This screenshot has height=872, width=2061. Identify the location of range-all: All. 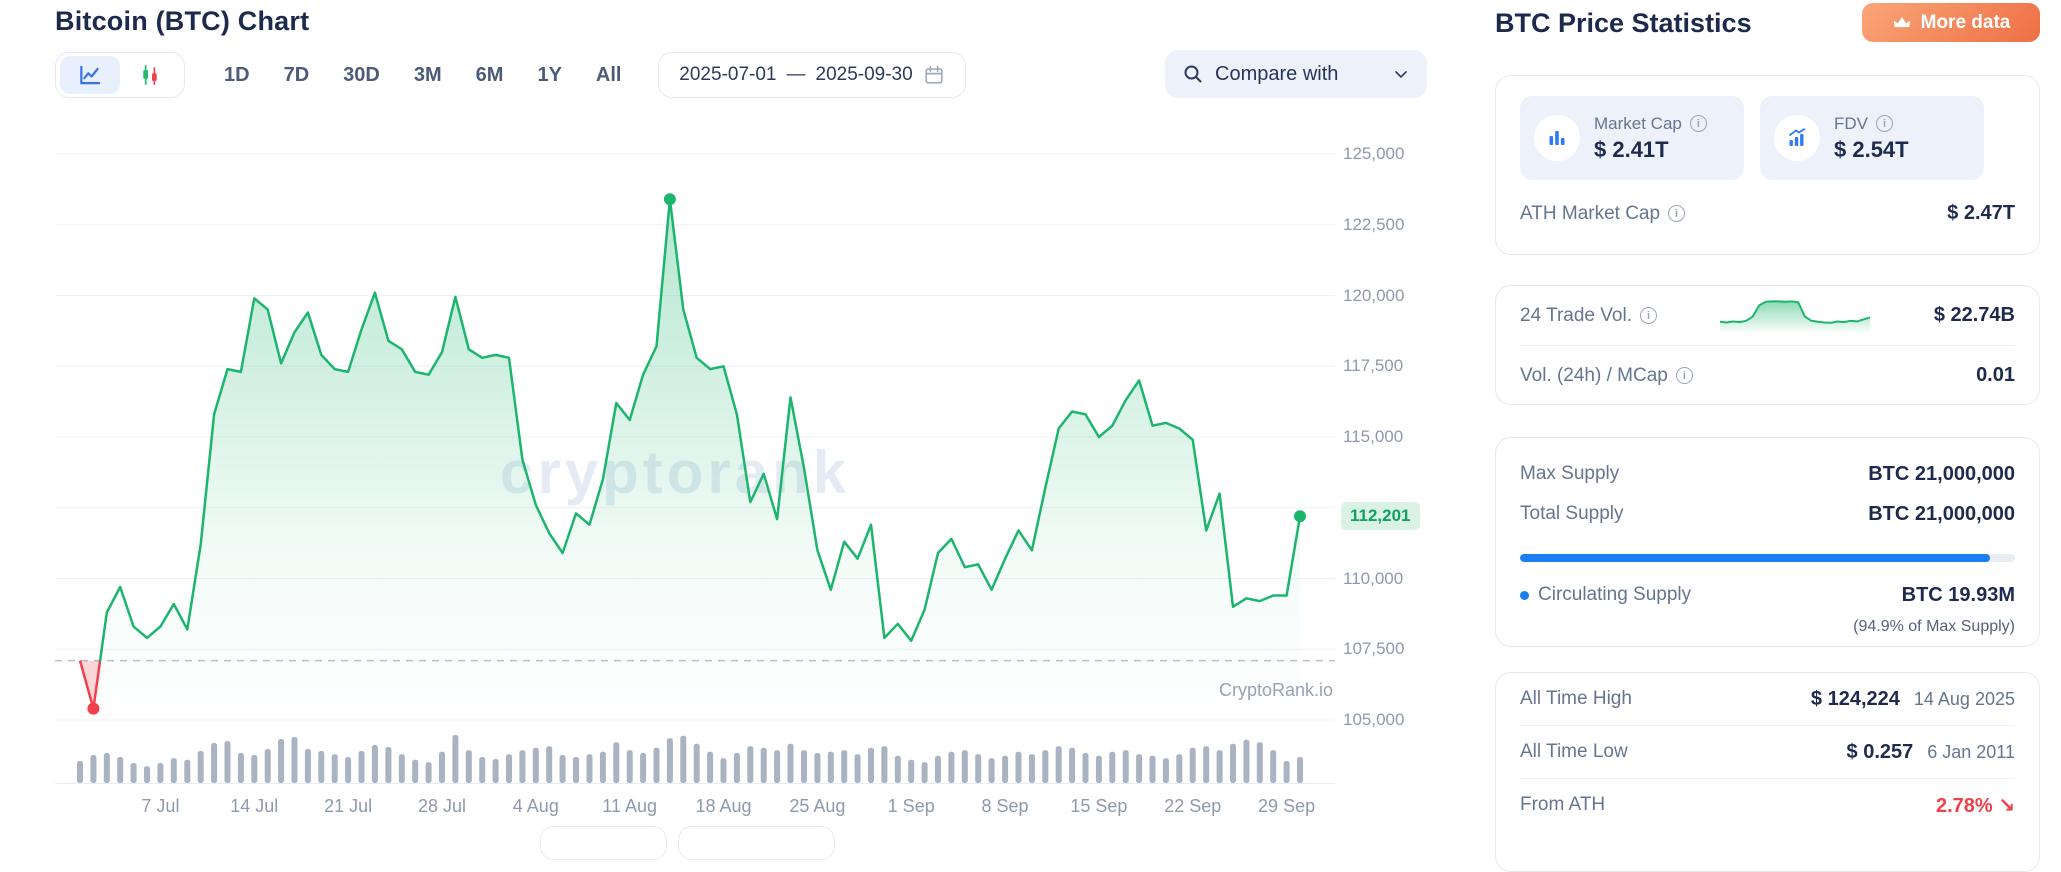
(608, 74).